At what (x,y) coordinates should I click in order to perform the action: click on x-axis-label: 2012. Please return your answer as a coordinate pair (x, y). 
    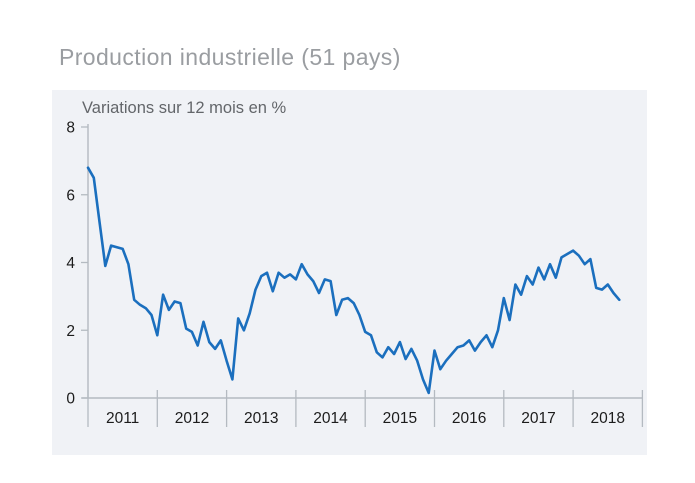
    Looking at the image, I should click on (192, 418).